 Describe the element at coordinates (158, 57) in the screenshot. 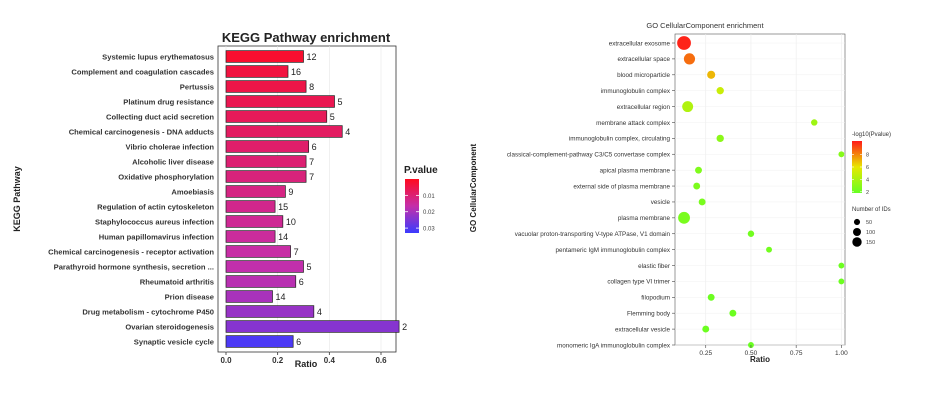

I see `kegg-category-label: Systemic lupus erythematosus` at that location.